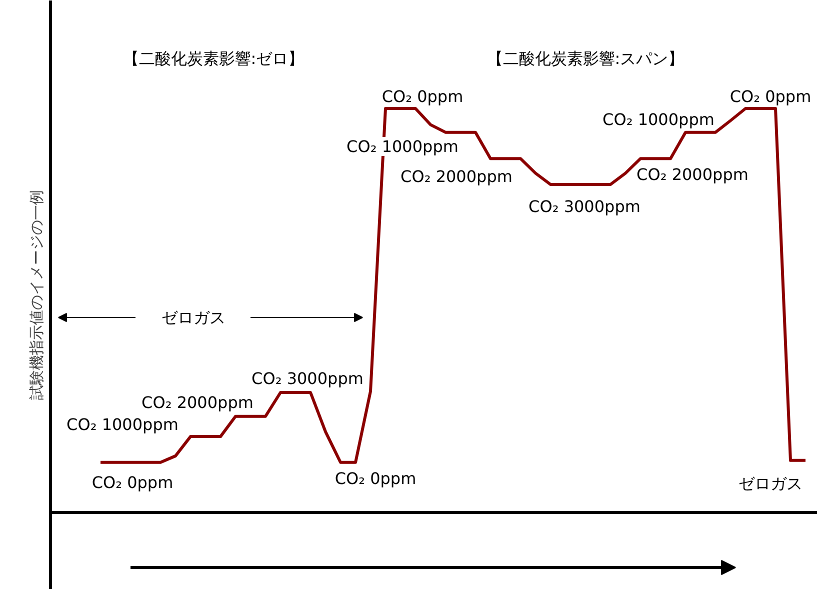 The image size is (817, 589). Describe the element at coordinates (37, 295) in the screenshot. I see `y-axis-title: 試験機指示値のイメージの一例` at that location.